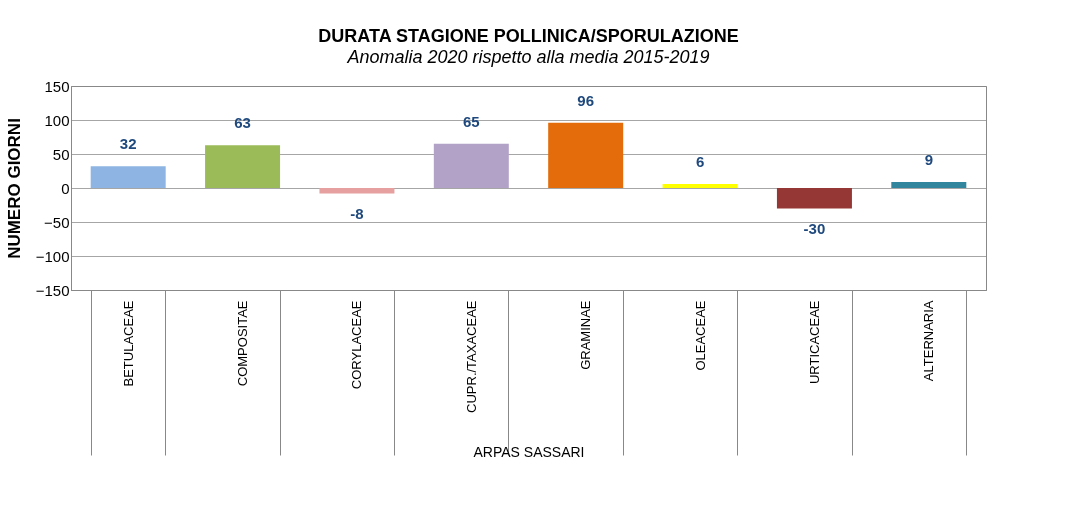 Image resolution: width=1069 pixels, height=511 pixels. Describe the element at coordinates (529, 452) in the screenshot. I see `x-axis-title: ARPAS SASSARI` at that location.